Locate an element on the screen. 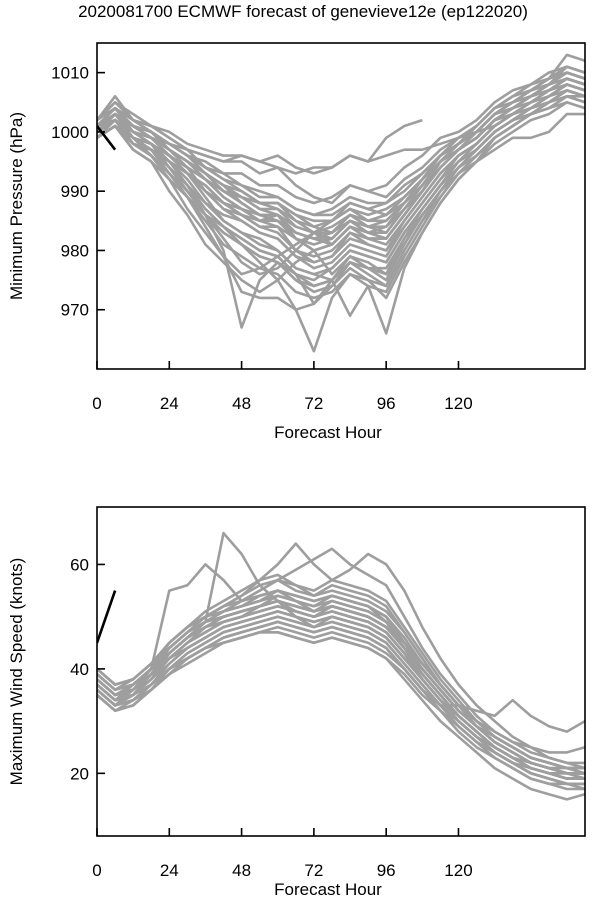 The image size is (606, 900). y-tick-label: 970 is located at coordinates (75, 310).